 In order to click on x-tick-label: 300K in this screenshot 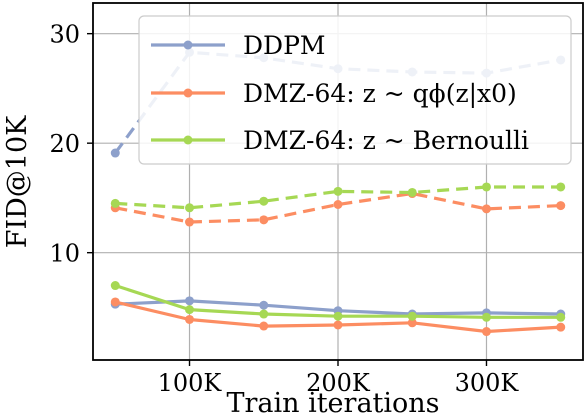, I will do `click(487, 383)`.